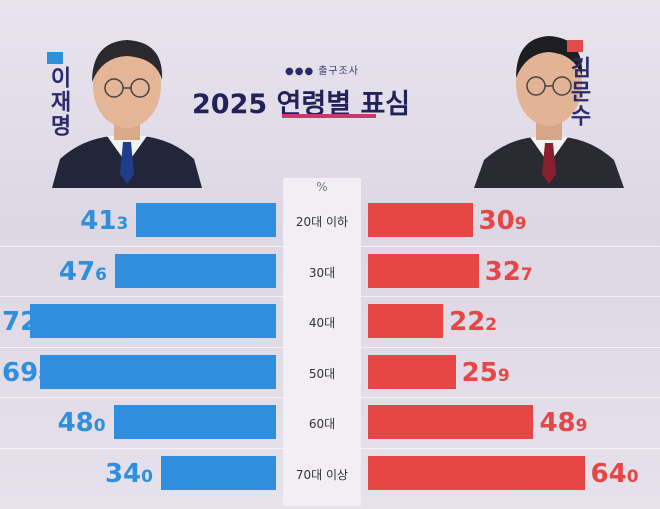 Image resolution: width=660 pixels, height=509 pixels. Describe the element at coordinates (322, 272) in the screenshot. I see `age-label-1: 30대` at that location.